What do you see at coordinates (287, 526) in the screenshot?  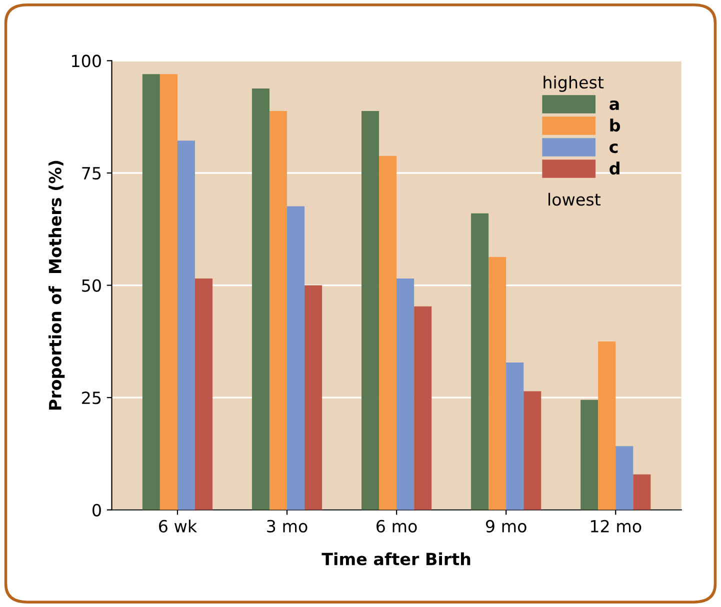 I see `x-tick-label: 3 mo` at bounding box center [287, 526].